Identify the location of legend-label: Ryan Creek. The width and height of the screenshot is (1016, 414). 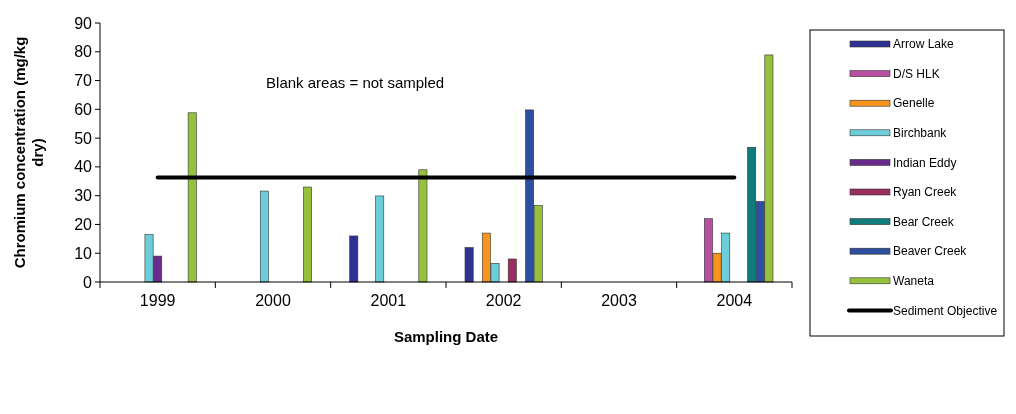
(925, 192).